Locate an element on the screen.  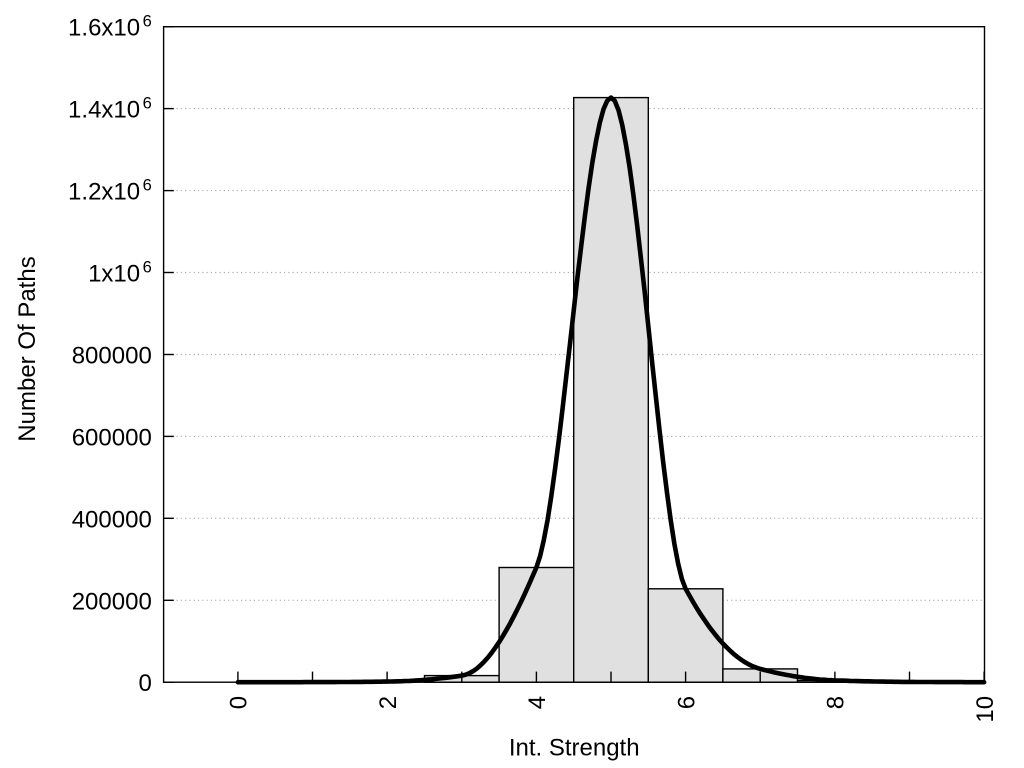
svg-text: 10 is located at coordinates (985, 709).